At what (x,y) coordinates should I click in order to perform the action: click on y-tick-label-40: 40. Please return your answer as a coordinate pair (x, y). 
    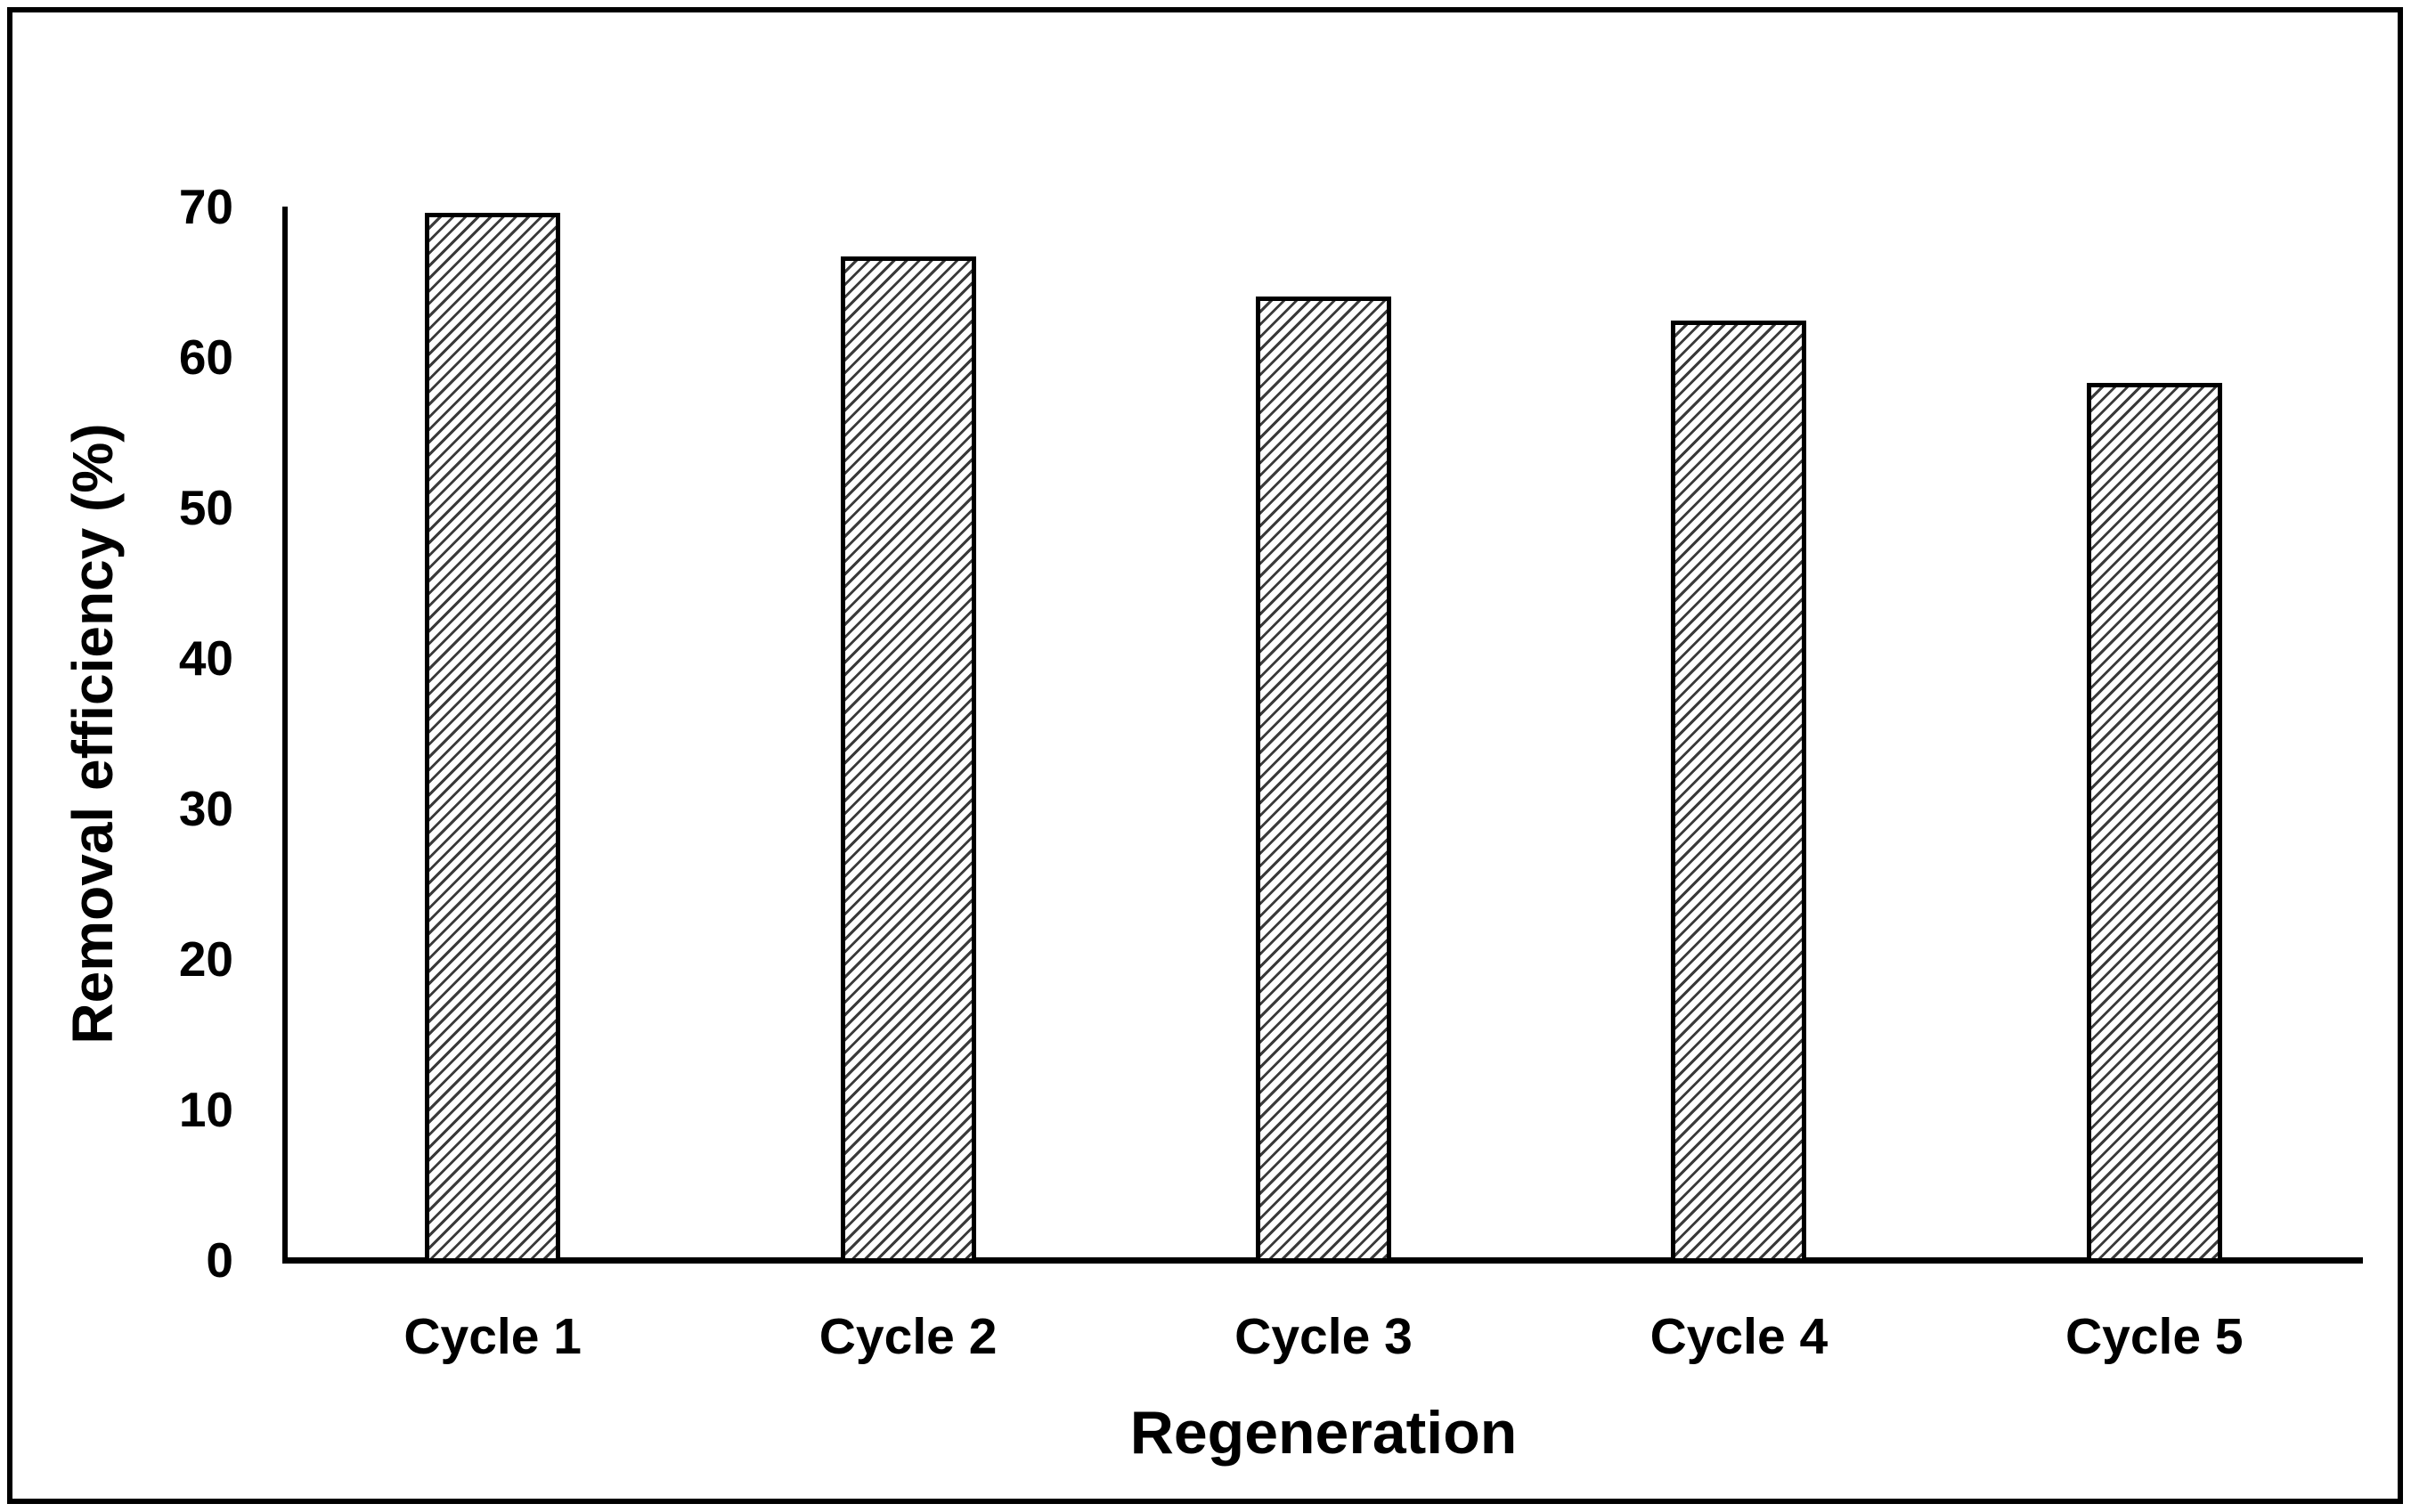
    Looking at the image, I should click on (205, 658).